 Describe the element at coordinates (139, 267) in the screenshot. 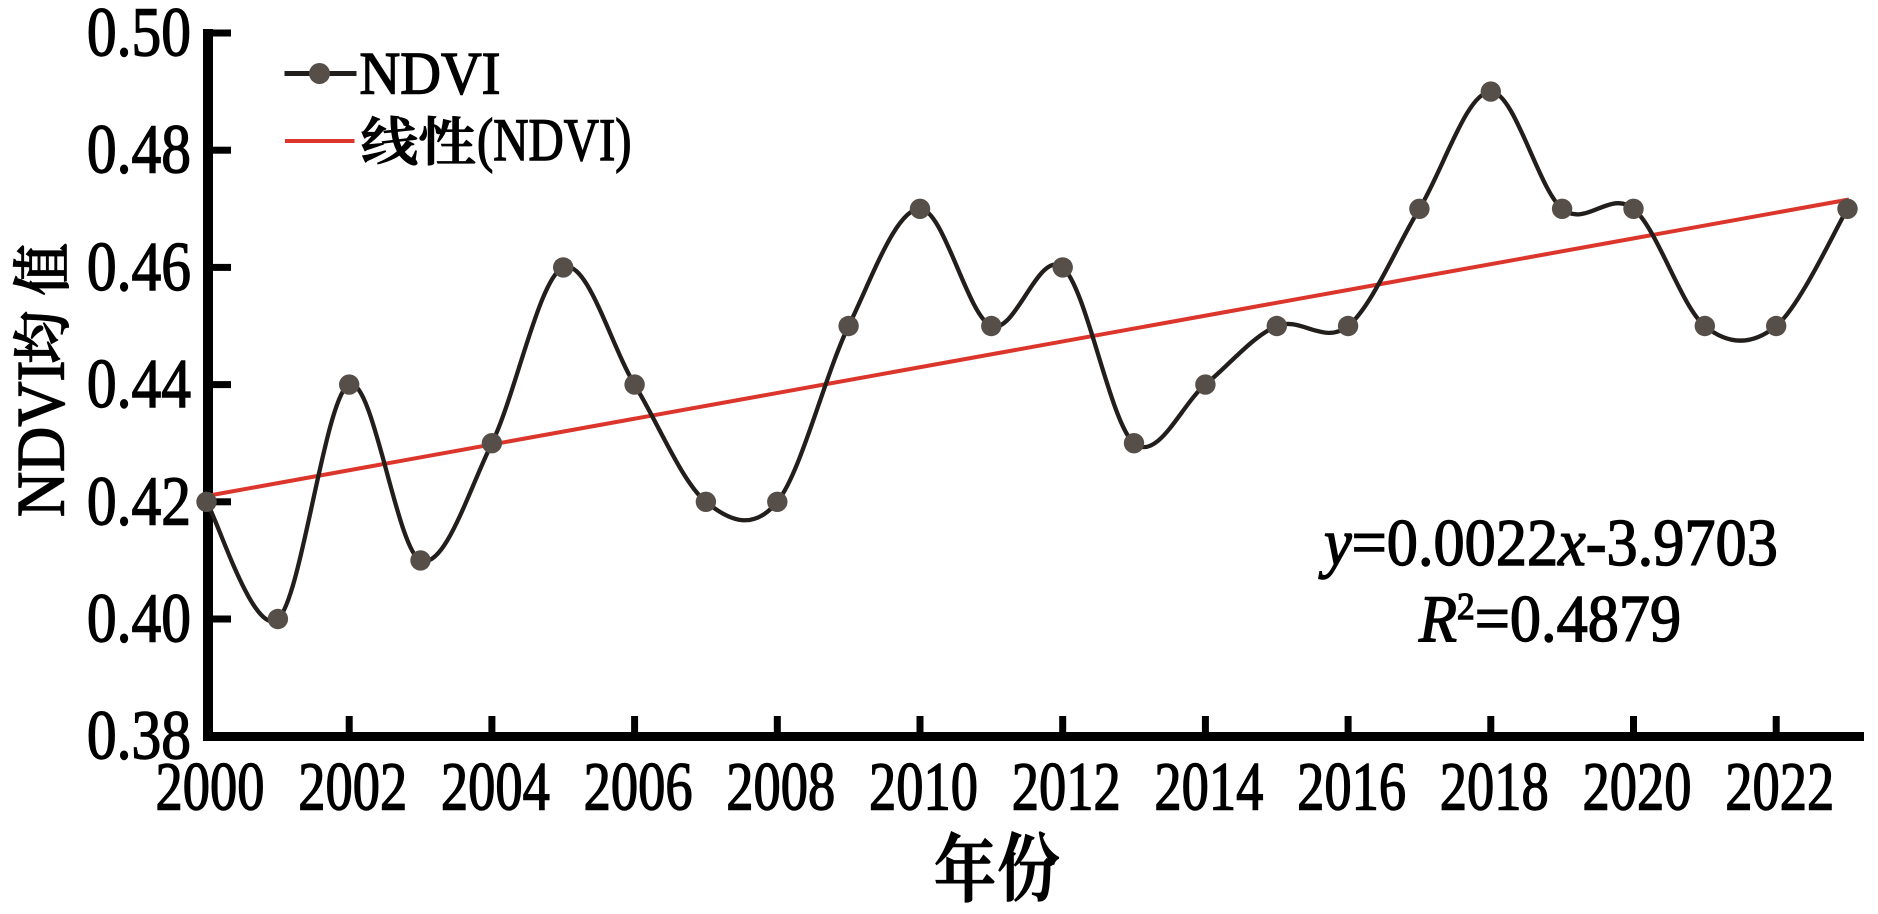

I see `svg-text: 0.46` at that location.